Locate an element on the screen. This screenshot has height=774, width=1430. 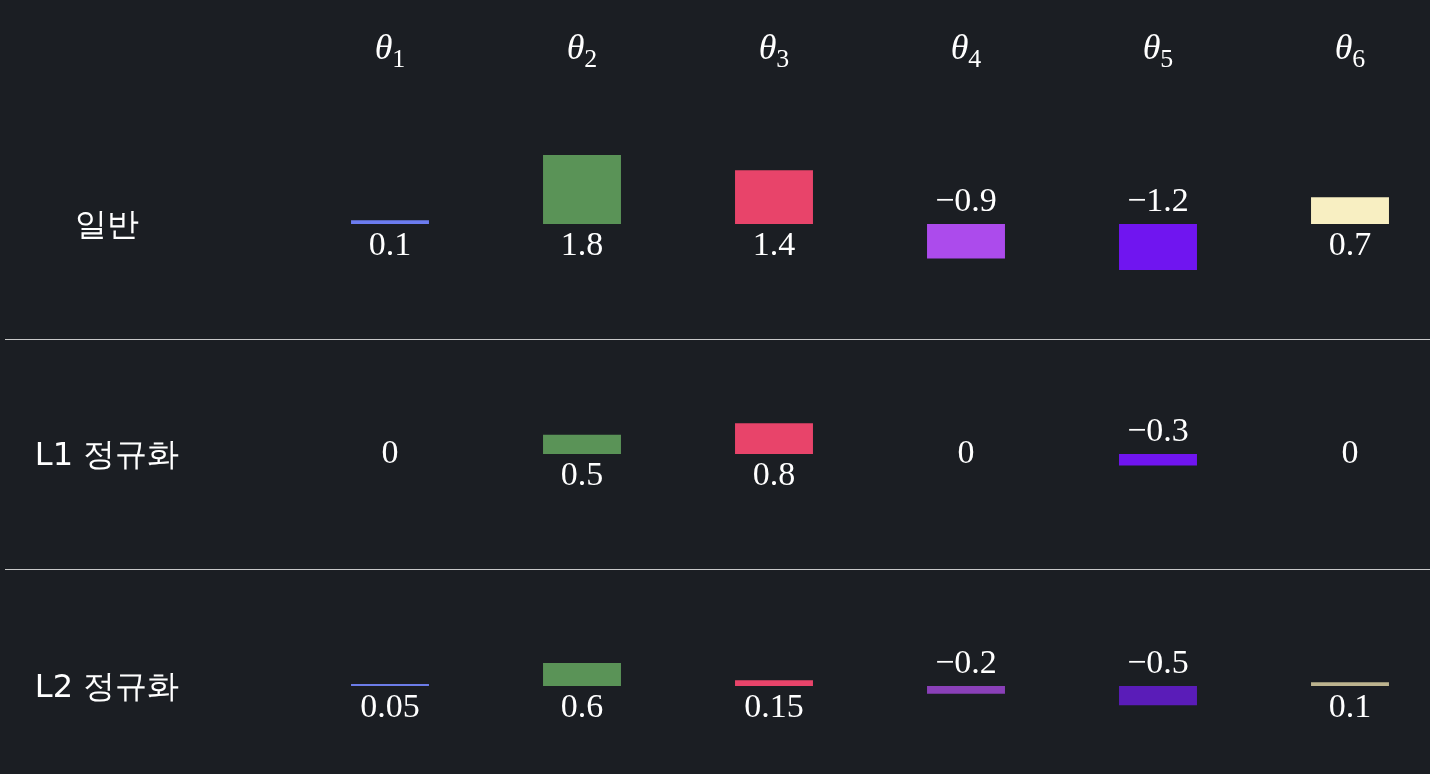
x-tick-label: θ$_{1}$ is located at coordinates (390, 50).